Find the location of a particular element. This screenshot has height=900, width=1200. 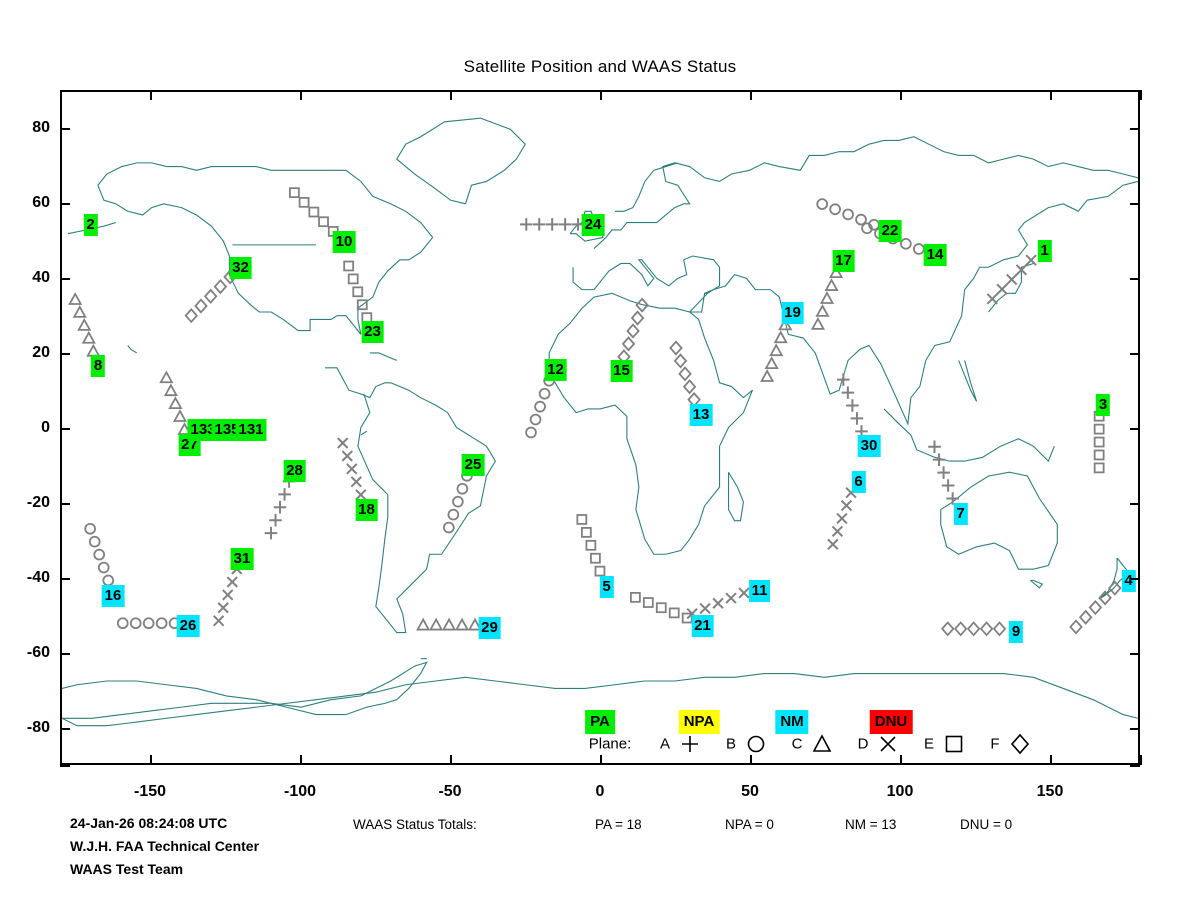

satellite-label-135: 135 is located at coordinates (227, 429).